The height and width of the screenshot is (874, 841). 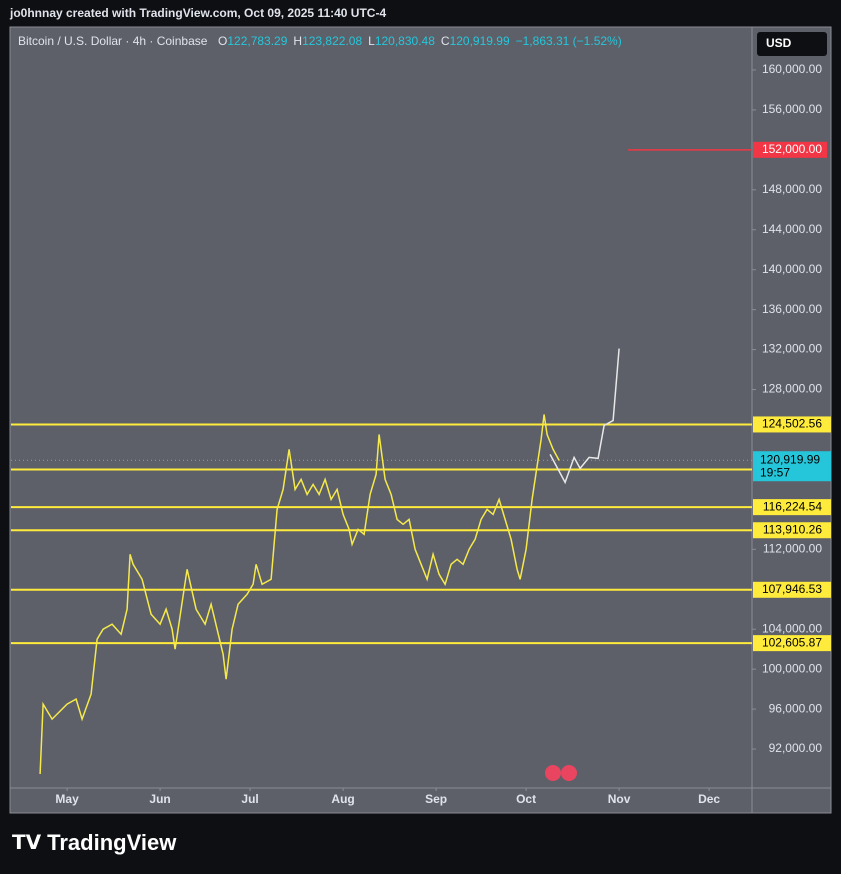 I want to click on ohlc-key: O, so click(x=222, y=41).